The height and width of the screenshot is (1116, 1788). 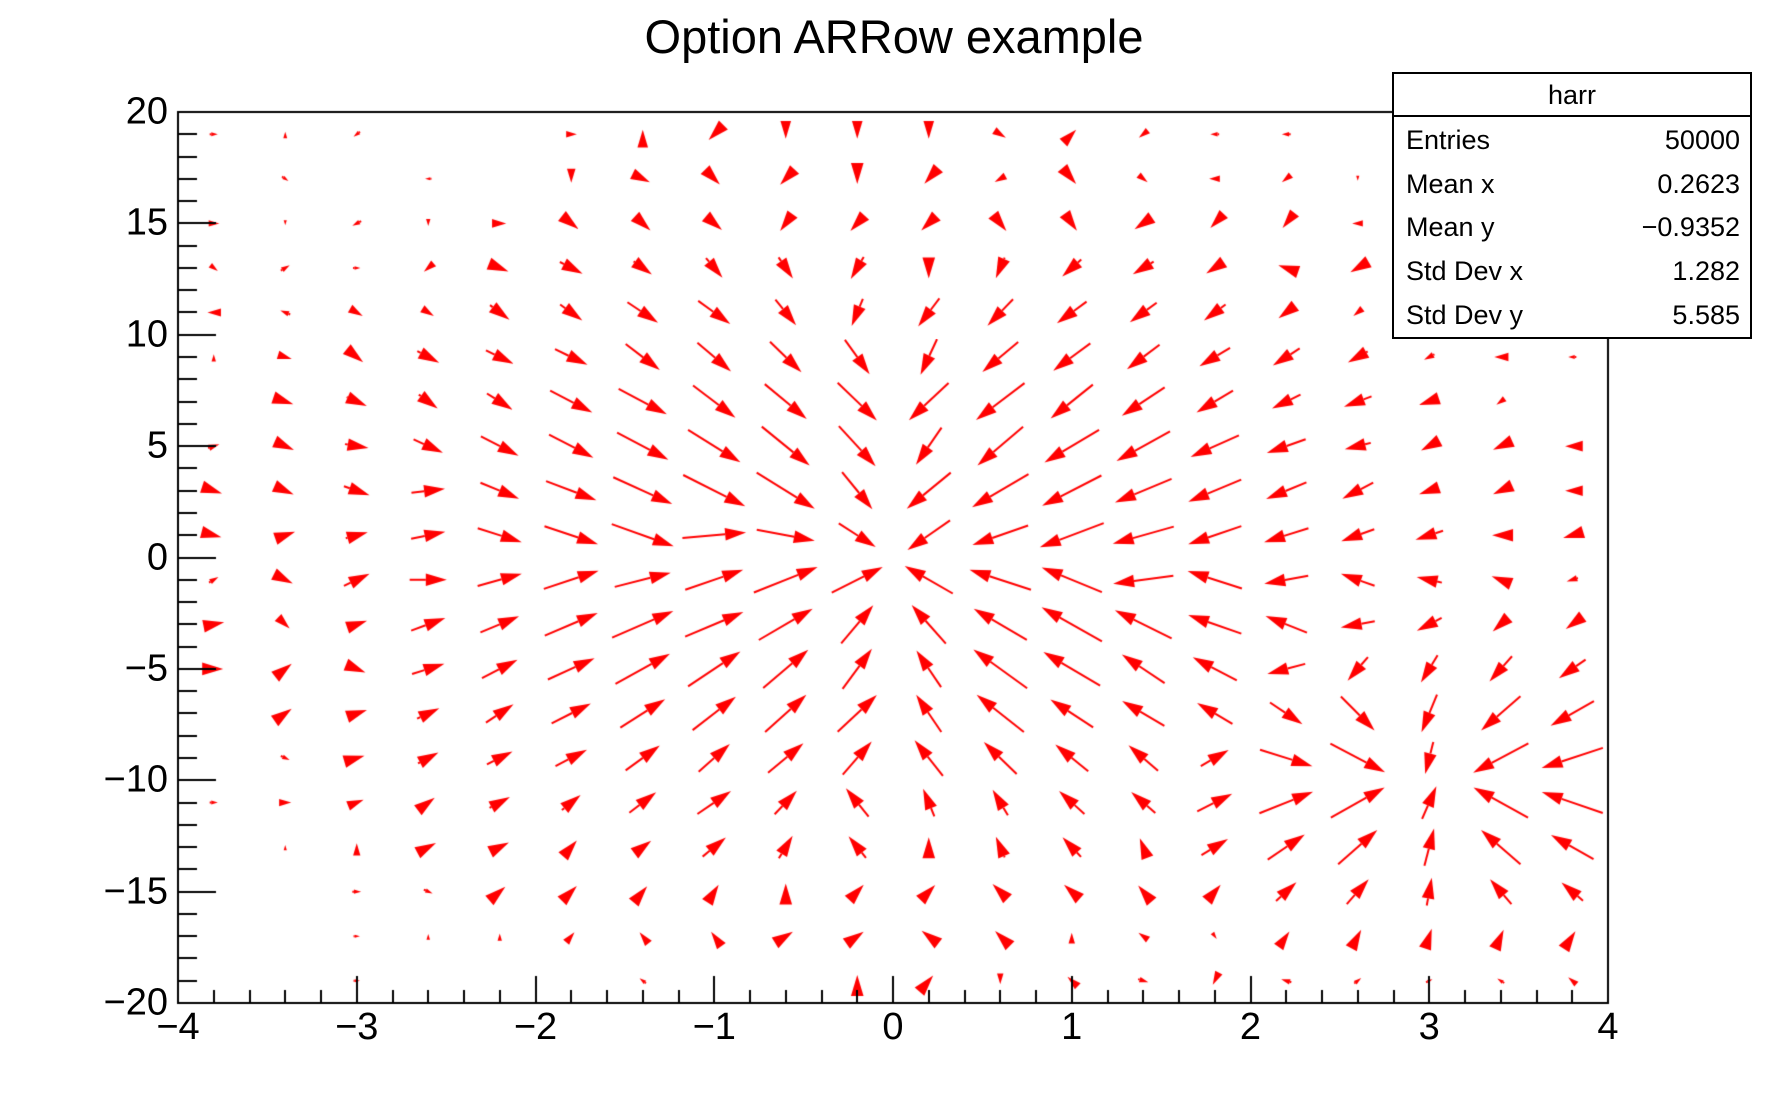 I want to click on y-tick-label: 20, so click(x=146, y=111).